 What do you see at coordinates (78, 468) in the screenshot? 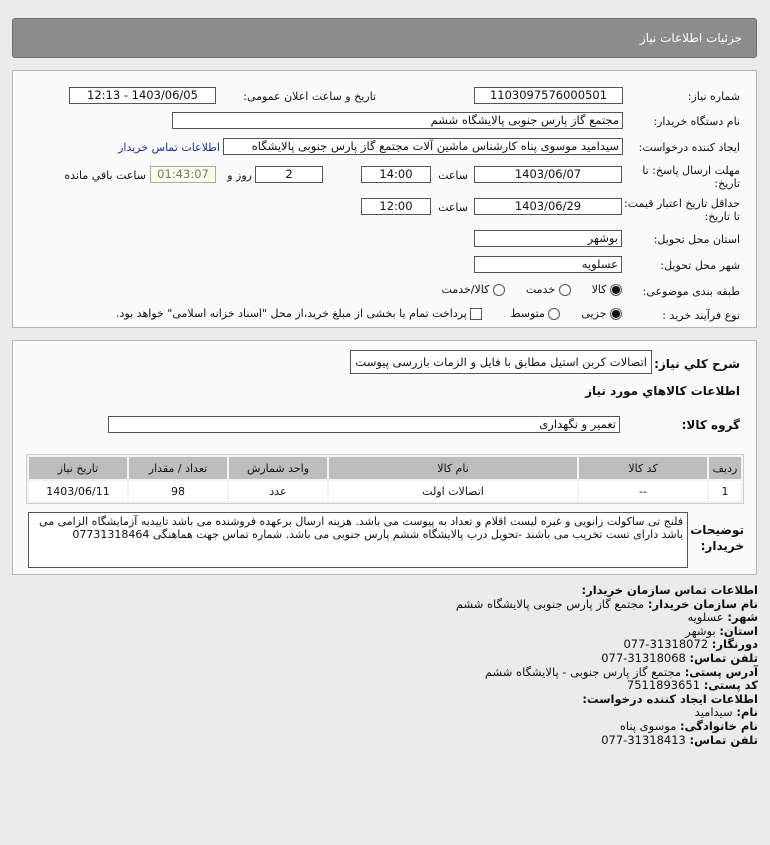
I see `col-date: تاریخ نیاز` at bounding box center [78, 468].